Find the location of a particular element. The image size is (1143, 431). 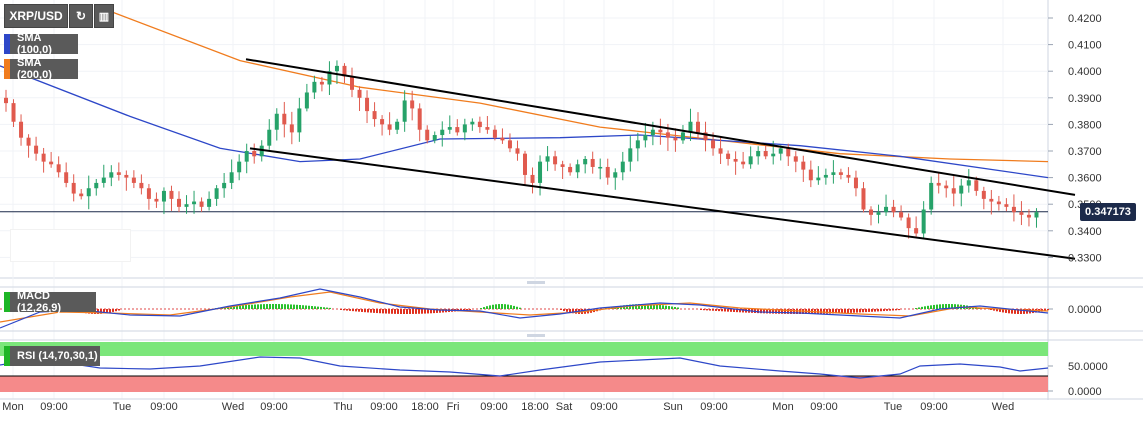

time-tick-label: 09:00 is located at coordinates (384, 407).